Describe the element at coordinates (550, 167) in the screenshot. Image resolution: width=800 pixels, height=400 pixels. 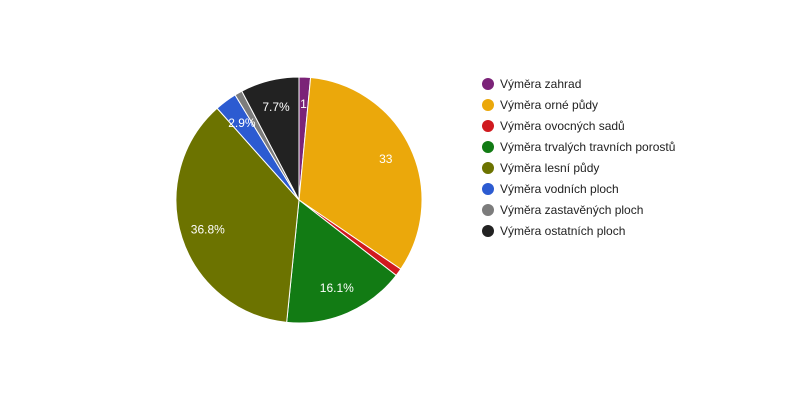
I see `legend-label: Výměra lesní půdy` at that location.